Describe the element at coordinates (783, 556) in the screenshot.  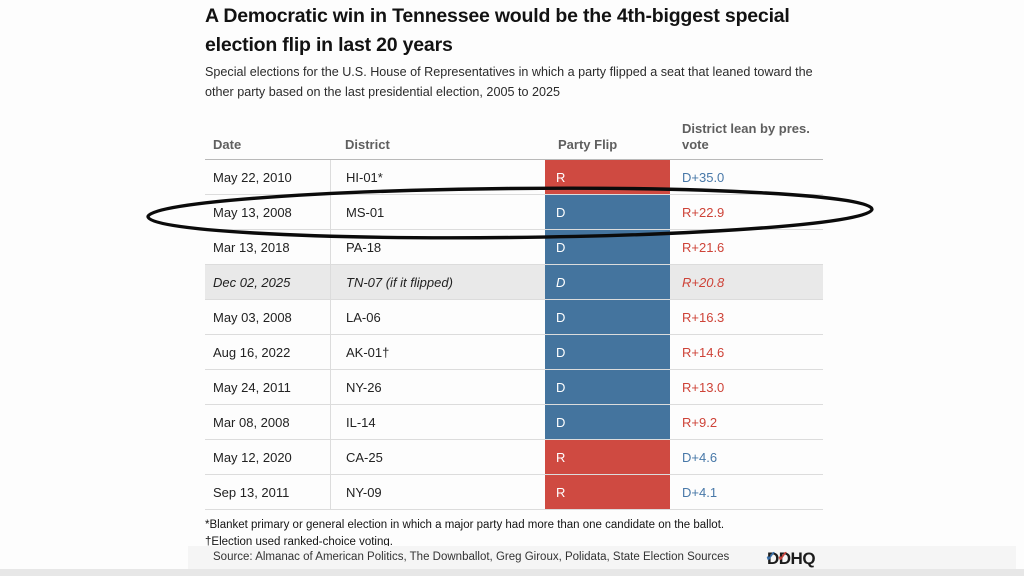
I see `red-checkmark-icon: ✓` at that location.